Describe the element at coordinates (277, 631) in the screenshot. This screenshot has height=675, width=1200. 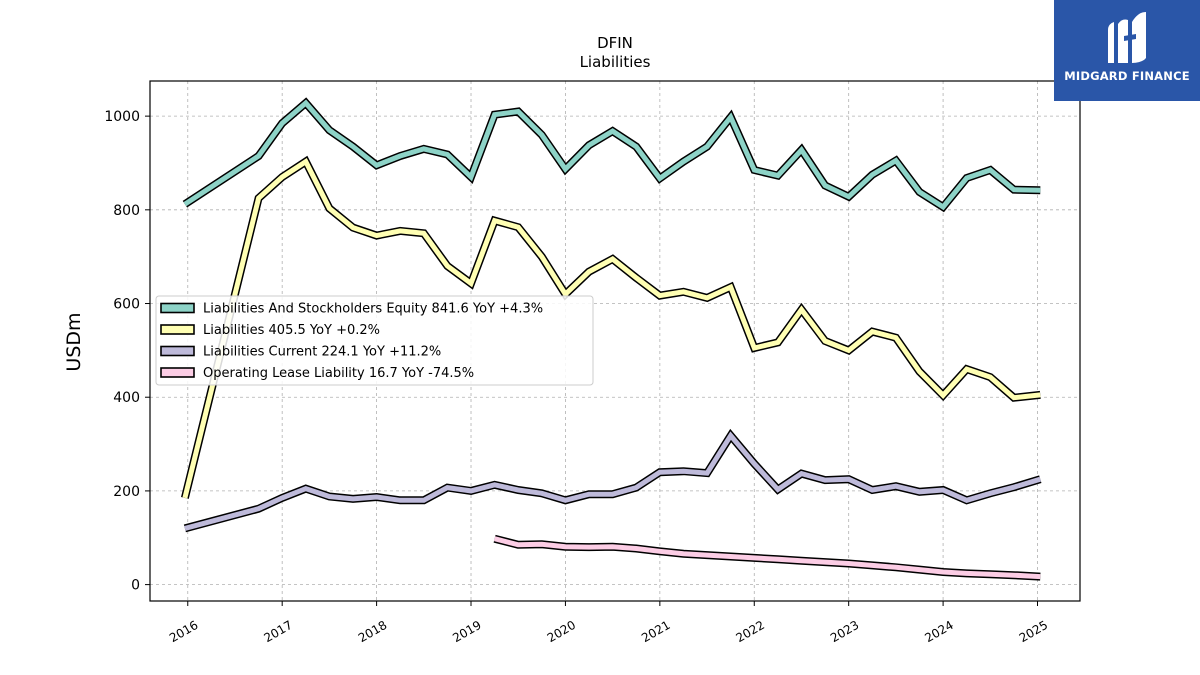
I see `x-tick-label: 2017` at that location.